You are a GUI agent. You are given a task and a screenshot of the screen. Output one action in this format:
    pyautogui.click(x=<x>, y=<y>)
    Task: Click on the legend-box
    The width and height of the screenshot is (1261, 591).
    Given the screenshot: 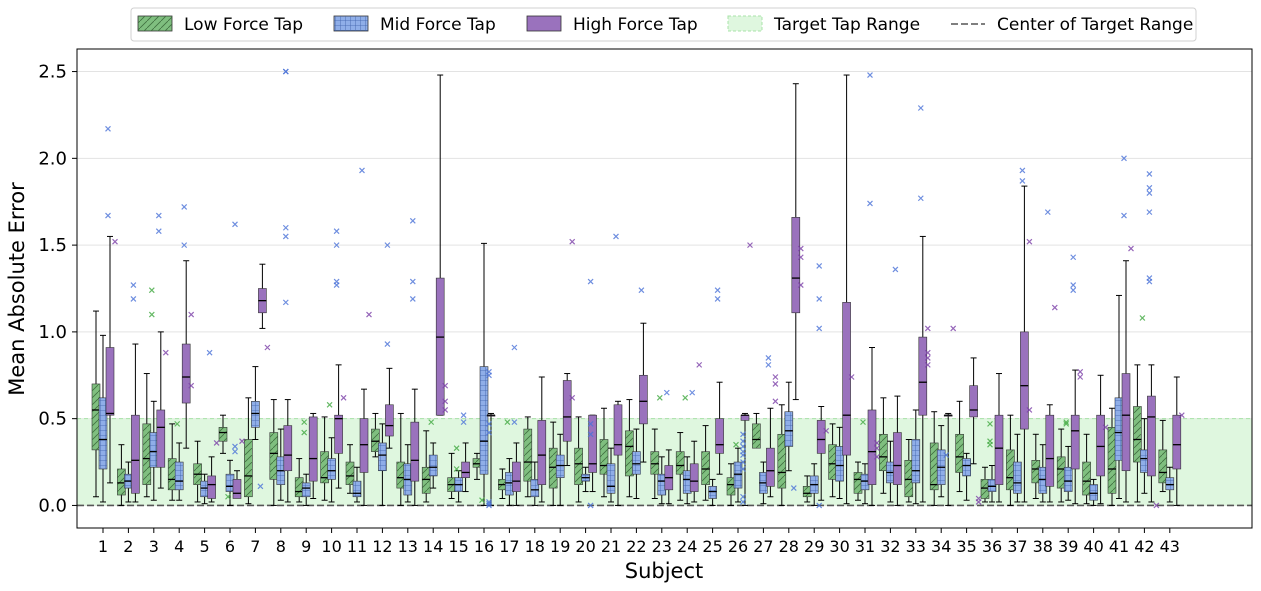 What is the action you would take?
    pyautogui.click(x=663, y=24)
    